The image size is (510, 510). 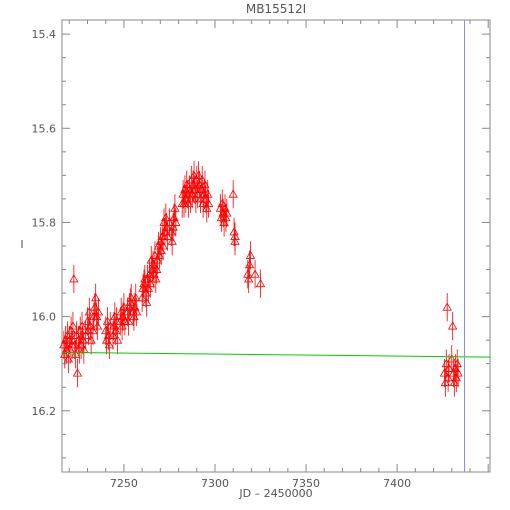 What do you see at coordinates (260, 483) in the screenshot?
I see `x-tick-labels: 7250 7300 7350 7400` at bounding box center [260, 483].